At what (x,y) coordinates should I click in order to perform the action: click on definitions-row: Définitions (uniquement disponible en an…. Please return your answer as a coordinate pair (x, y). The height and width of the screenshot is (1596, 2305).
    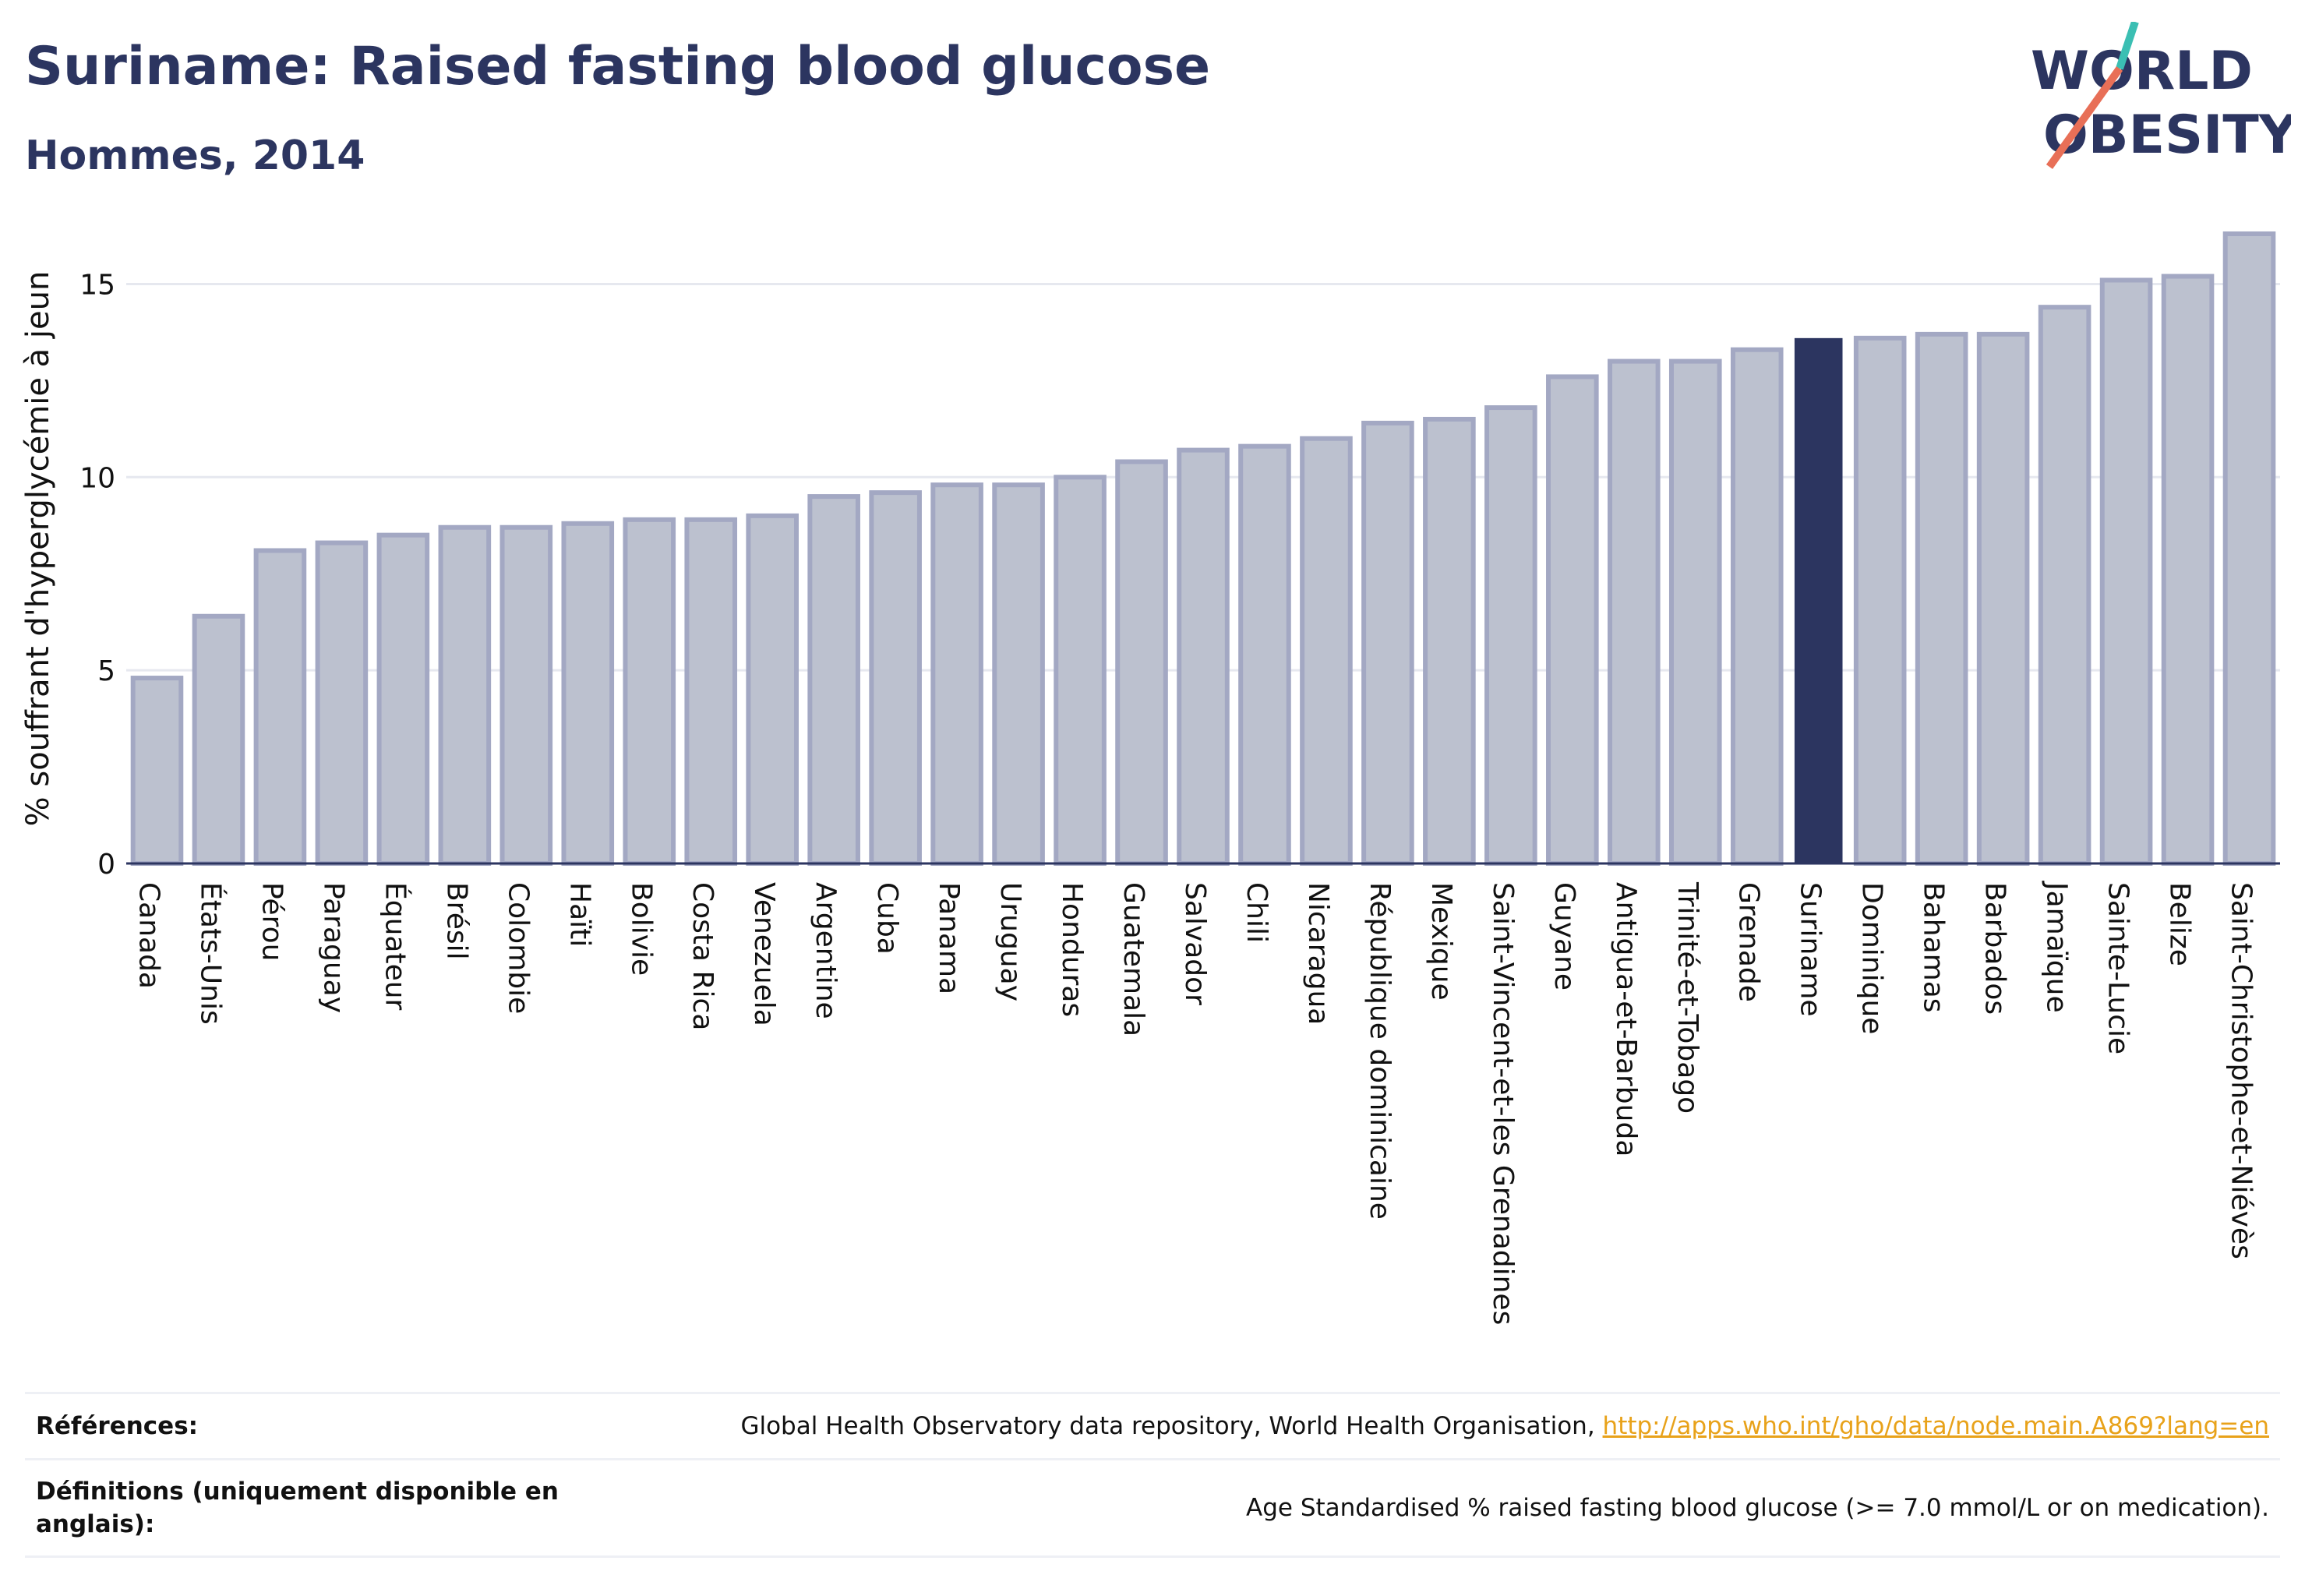
    Looking at the image, I should click on (1152, 1508).